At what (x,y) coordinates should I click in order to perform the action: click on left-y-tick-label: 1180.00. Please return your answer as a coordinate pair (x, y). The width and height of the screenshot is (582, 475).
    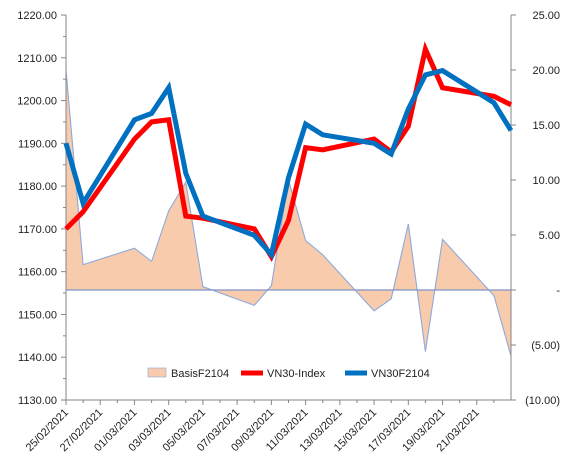
    Looking at the image, I should click on (37, 187).